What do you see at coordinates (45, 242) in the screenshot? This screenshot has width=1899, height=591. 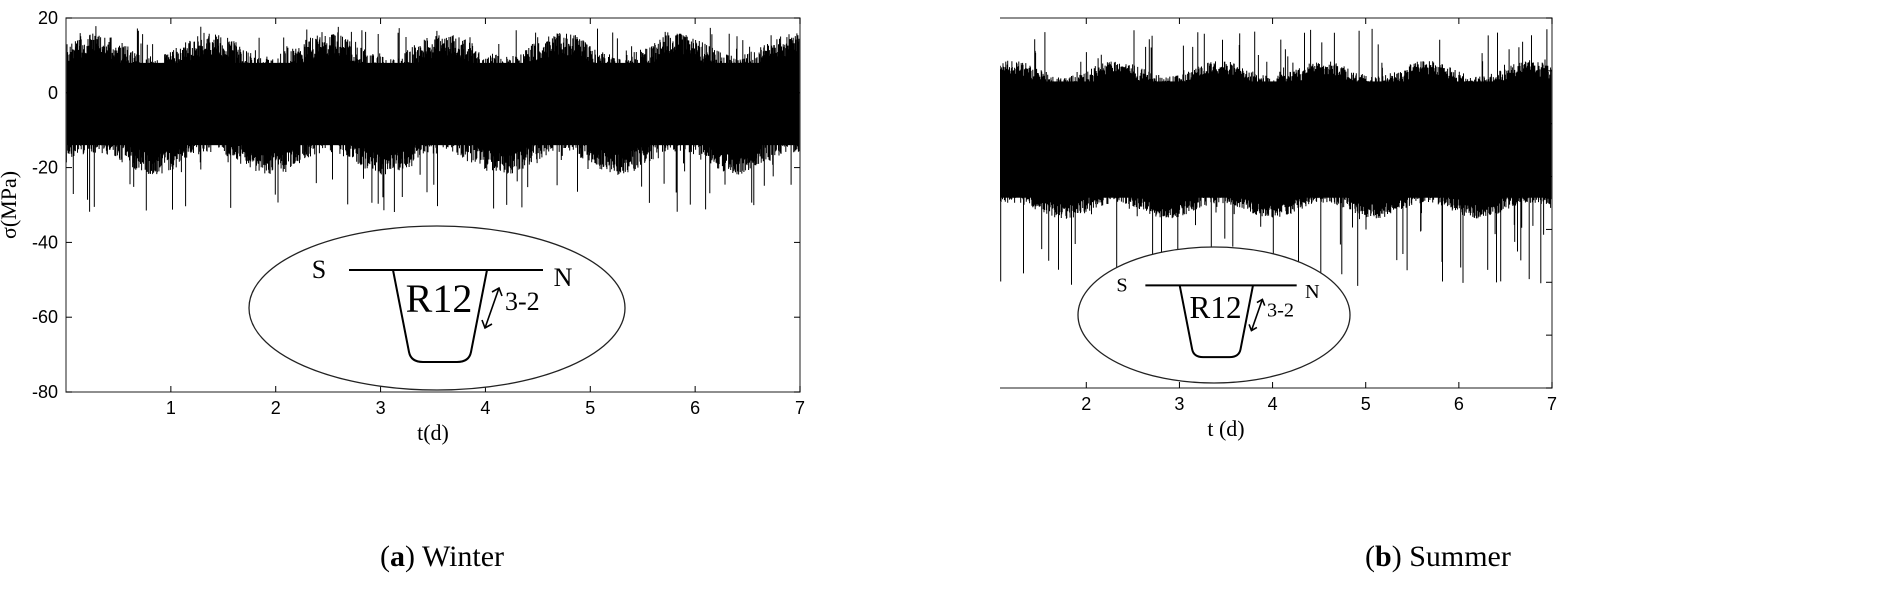 I see `y-tick-label: -40` at bounding box center [45, 242].